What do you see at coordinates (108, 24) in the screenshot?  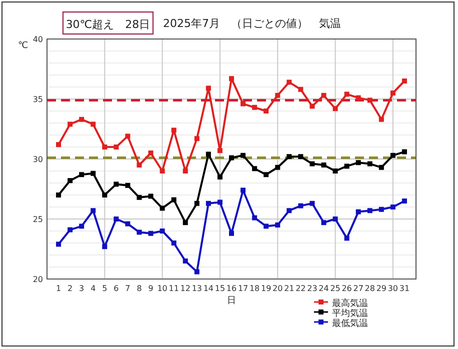 I see `text: 30℃超え 28日` at bounding box center [108, 24].